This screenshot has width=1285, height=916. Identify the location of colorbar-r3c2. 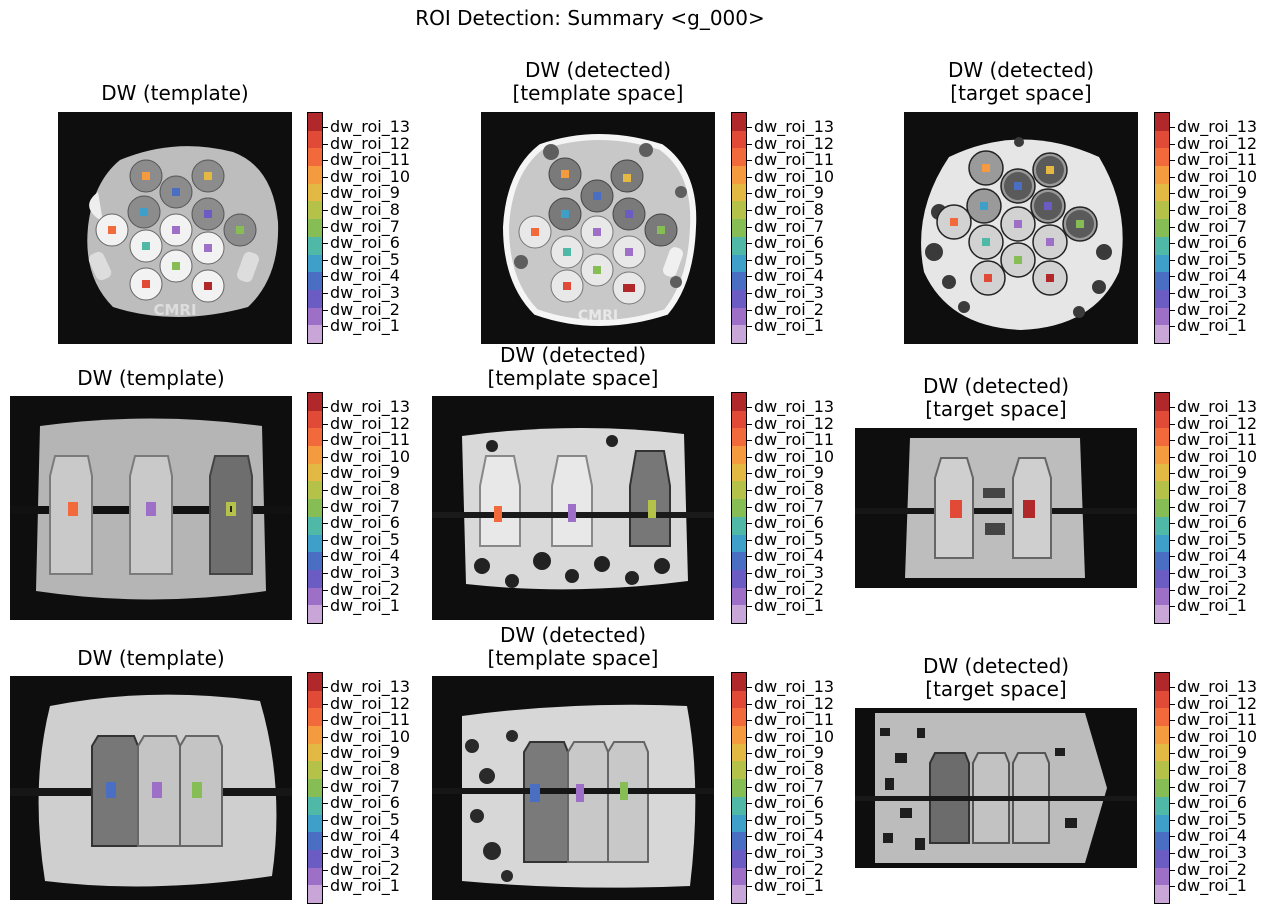
(739, 788).